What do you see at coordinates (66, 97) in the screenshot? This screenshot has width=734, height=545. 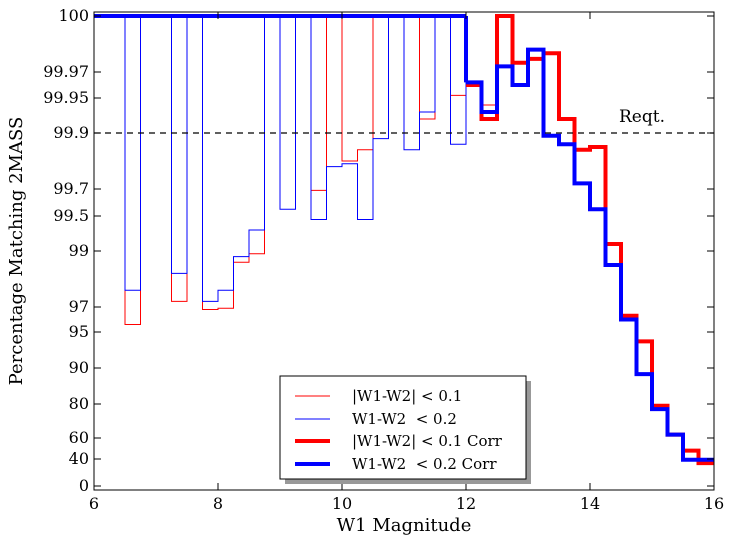 I see `y-tick-label: 99.95` at bounding box center [66, 97].